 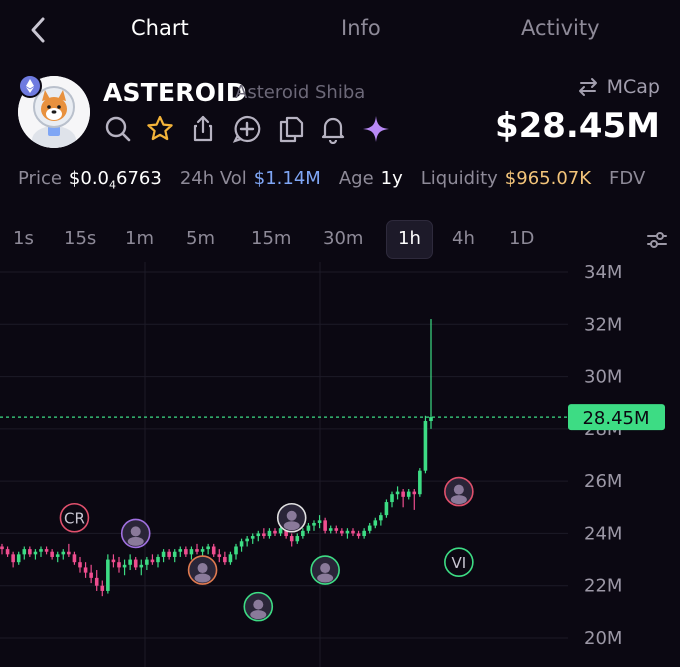 I want to click on mcap-toggle: MCap, so click(x=618, y=87).